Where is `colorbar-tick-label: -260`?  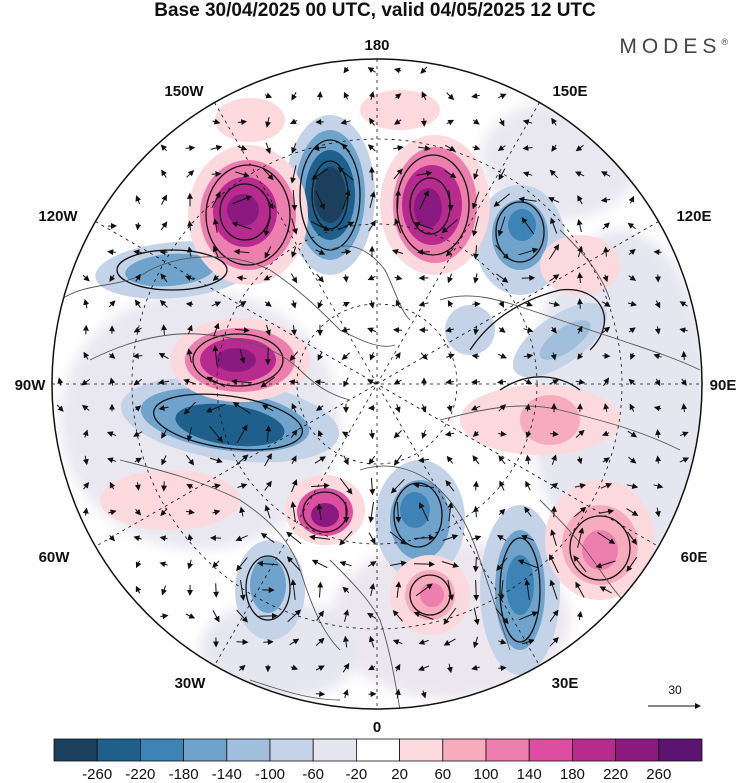
colorbar-tick-label: -260 is located at coordinates (97, 774).